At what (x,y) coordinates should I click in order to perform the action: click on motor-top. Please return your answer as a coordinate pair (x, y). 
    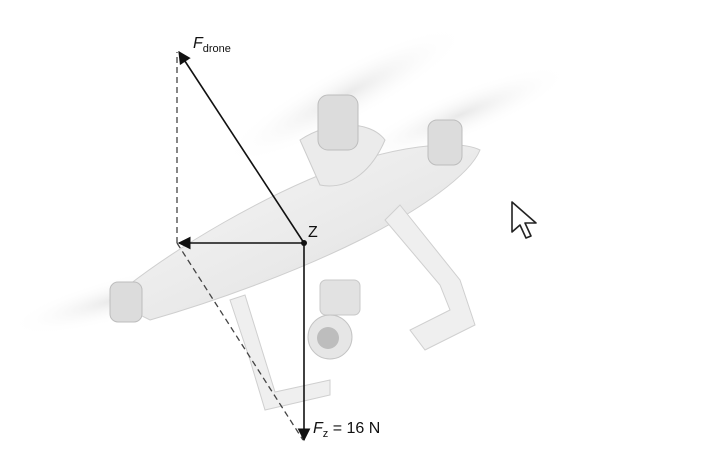
    Looking at the image, I should click on (338, 122).